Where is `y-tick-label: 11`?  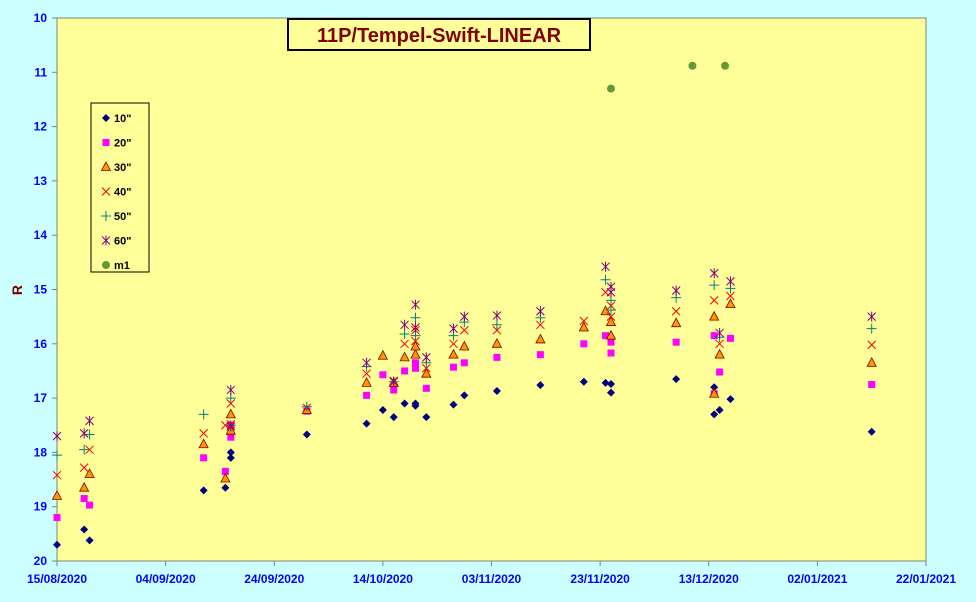
y-tick-label: 11 is located at coordinates (40, 72).